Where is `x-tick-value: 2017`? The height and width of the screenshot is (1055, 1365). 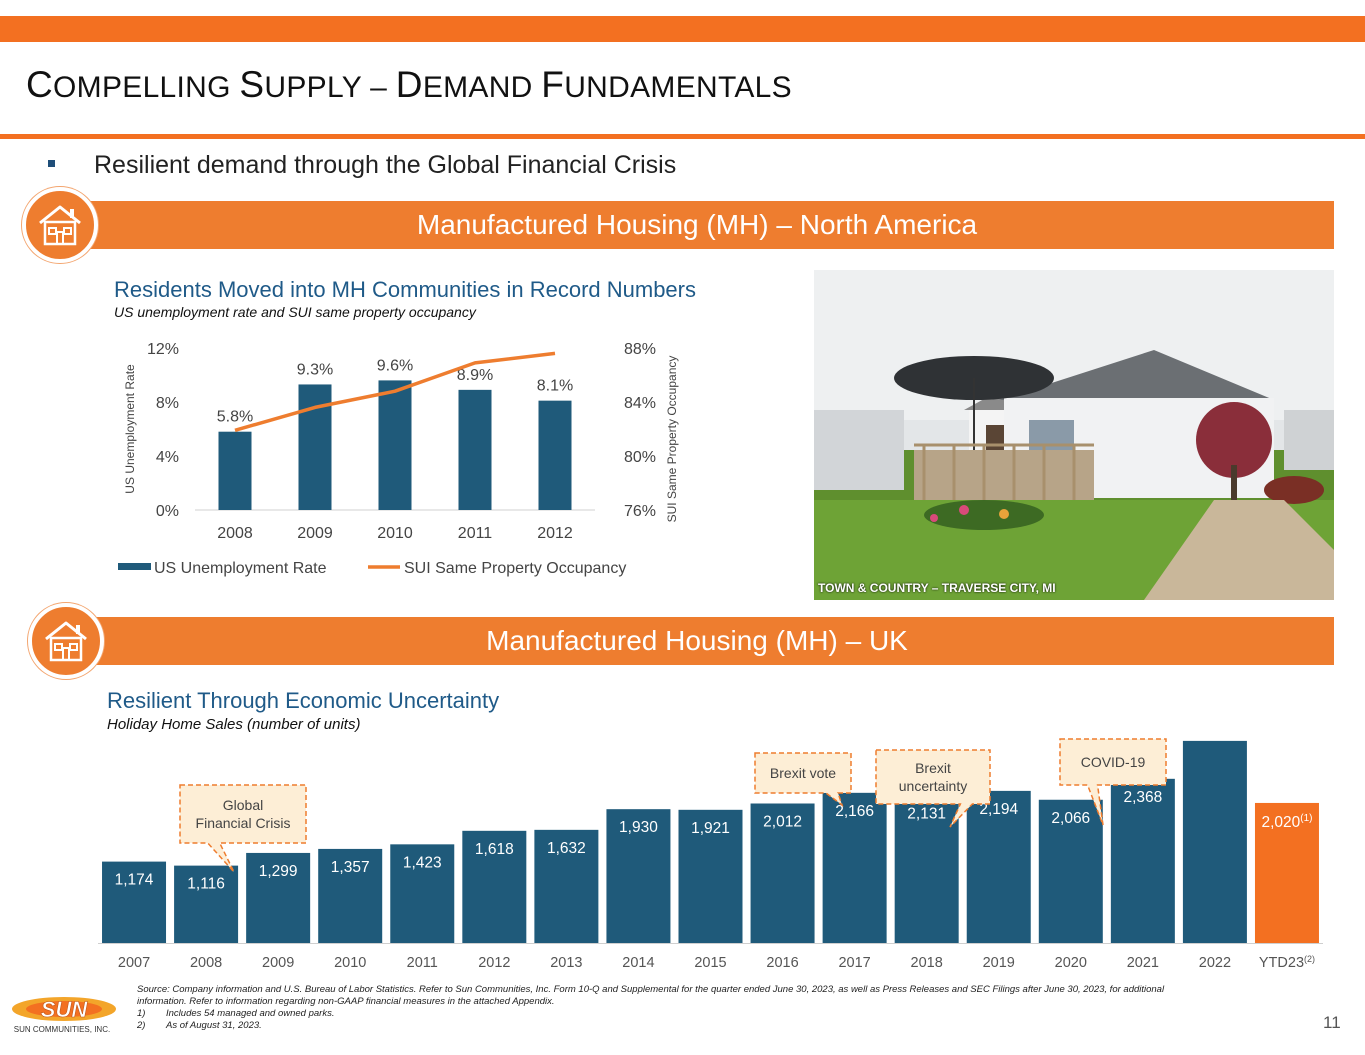 x-tick-value: 2017 is located at coordinates (854, 963).